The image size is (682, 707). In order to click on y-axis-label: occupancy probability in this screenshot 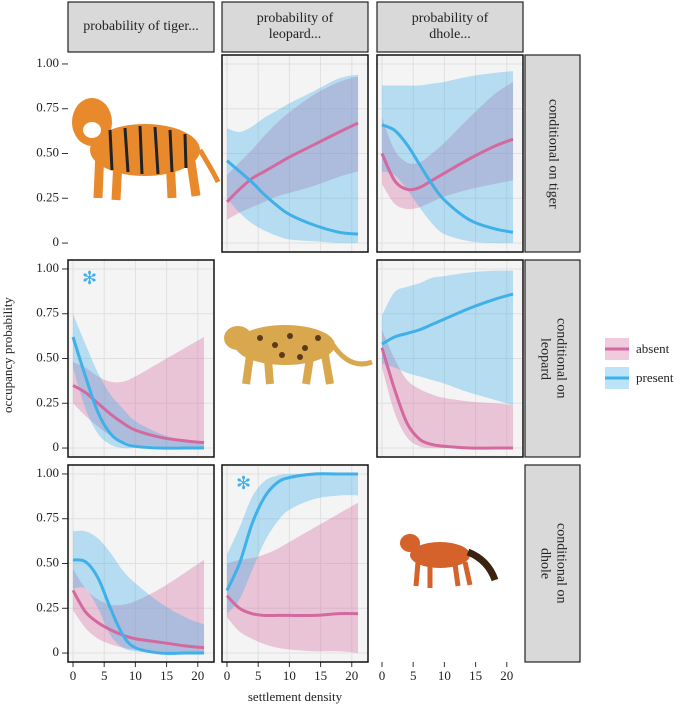, I will do `click(8, 355)`.